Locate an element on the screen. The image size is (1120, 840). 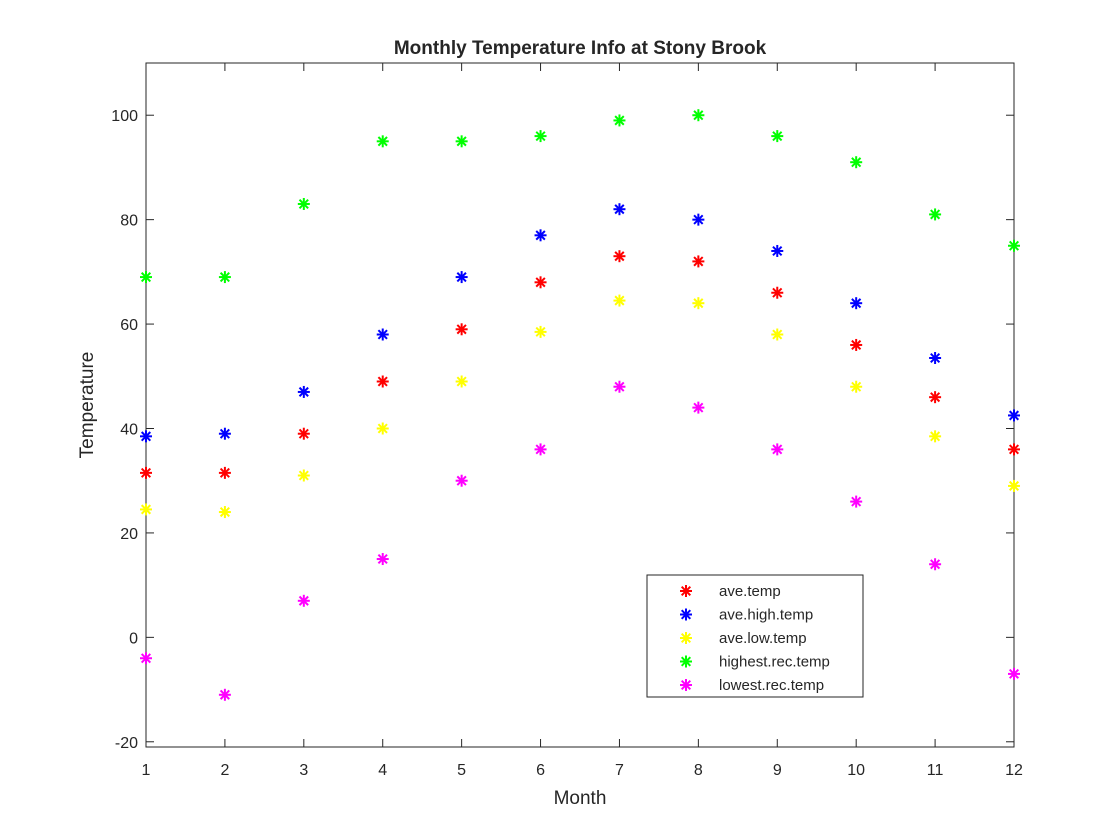
x-tick-label: 5 is located at coordinates (461, 770).